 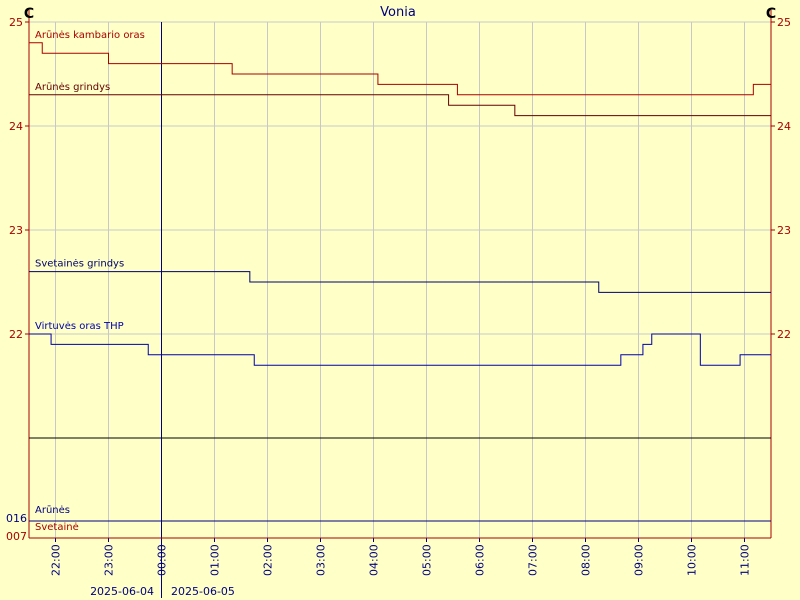 I want to click on x-tick-label: 07:00, so click(x=533, y=560).